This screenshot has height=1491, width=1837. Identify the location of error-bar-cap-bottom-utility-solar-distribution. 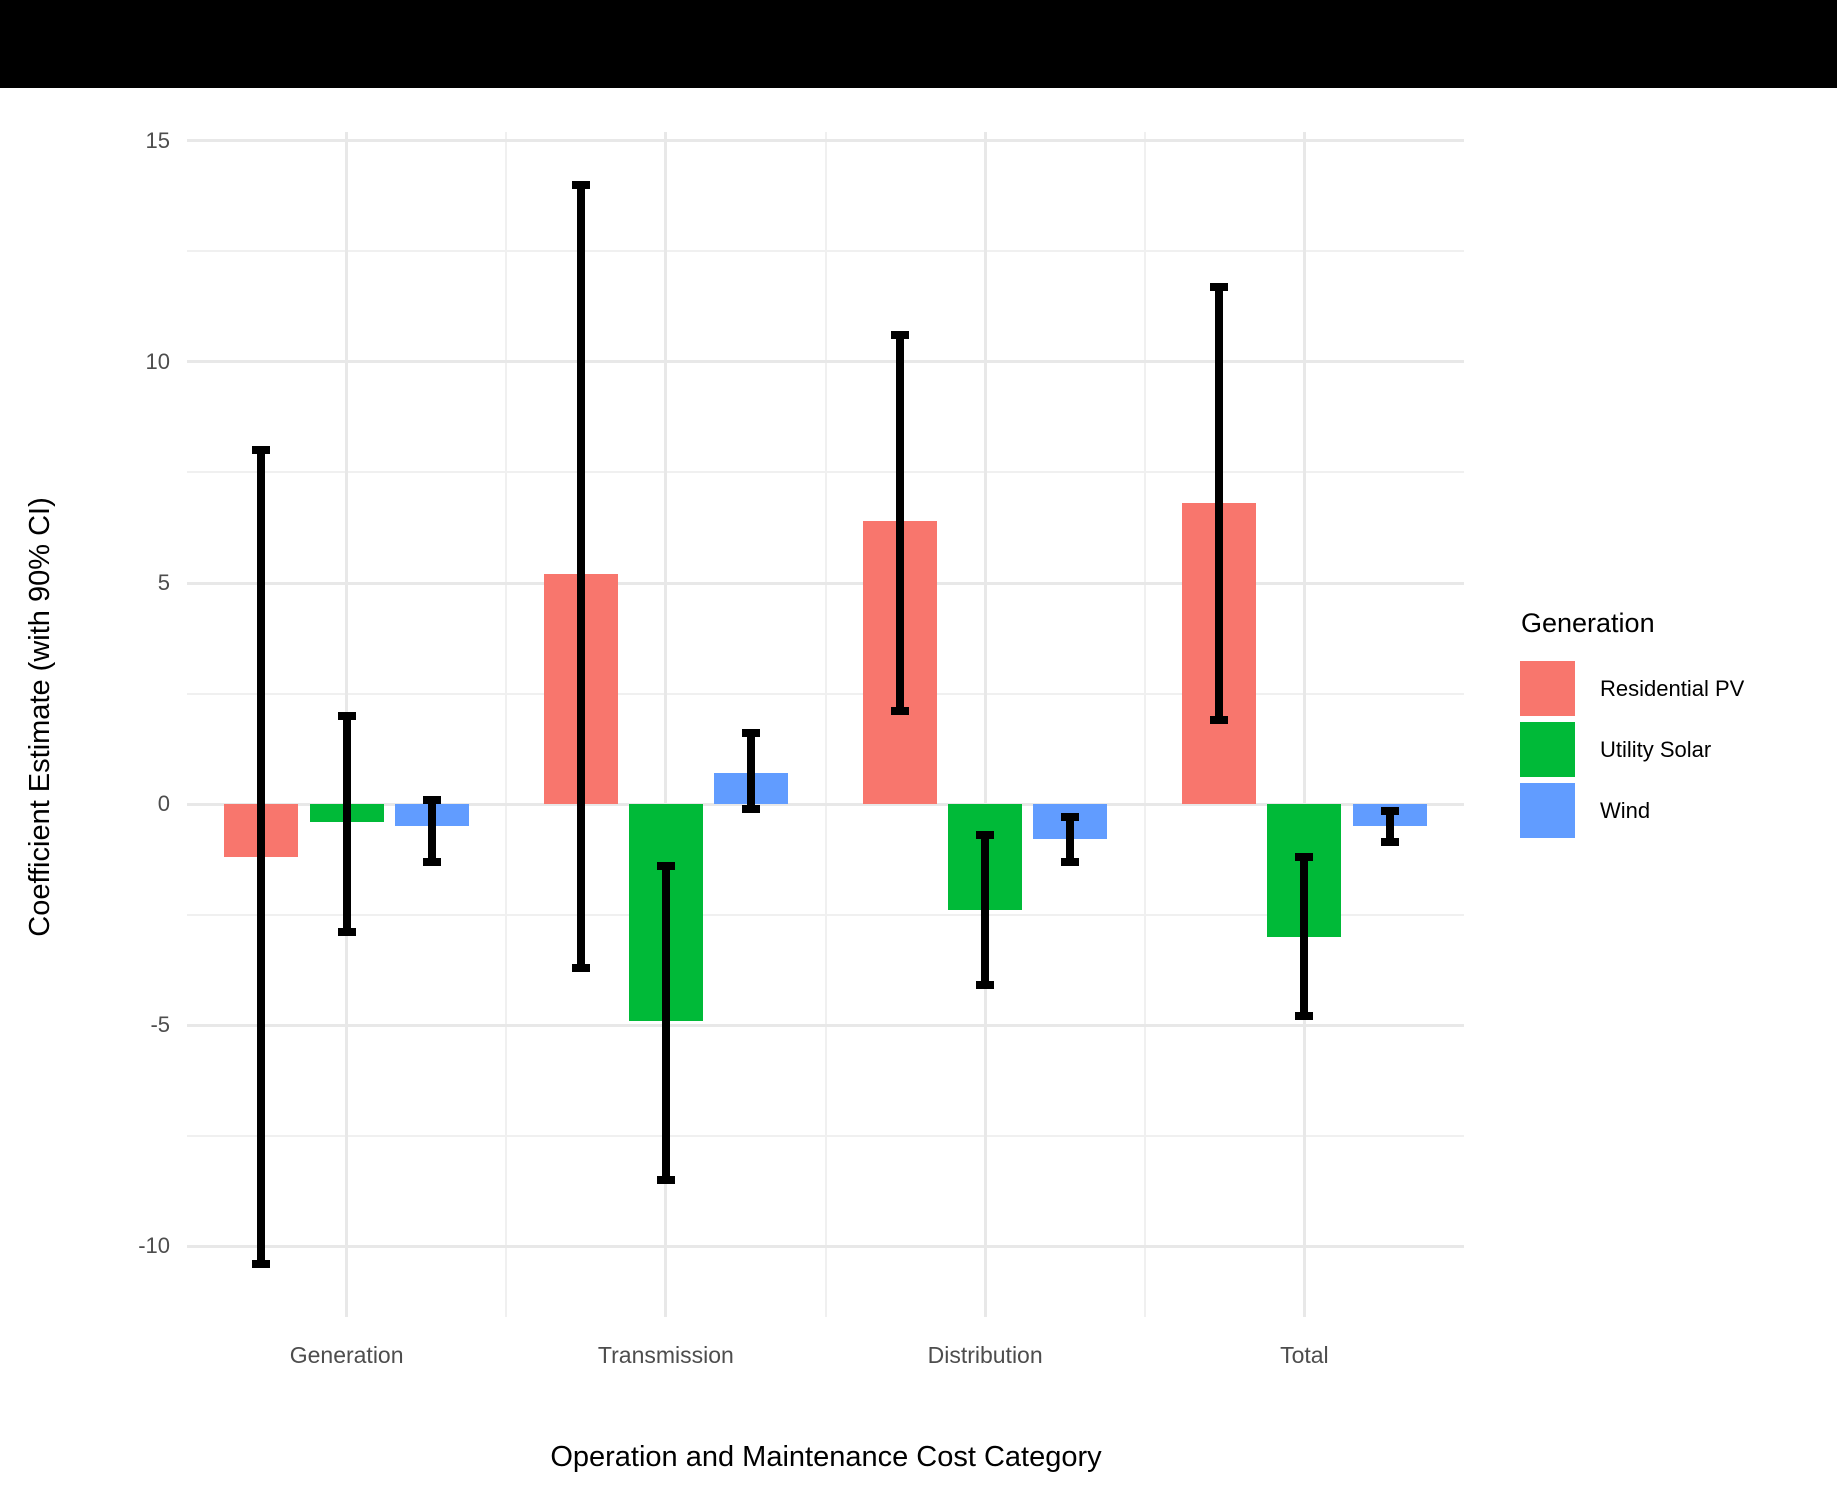
(985, 985).